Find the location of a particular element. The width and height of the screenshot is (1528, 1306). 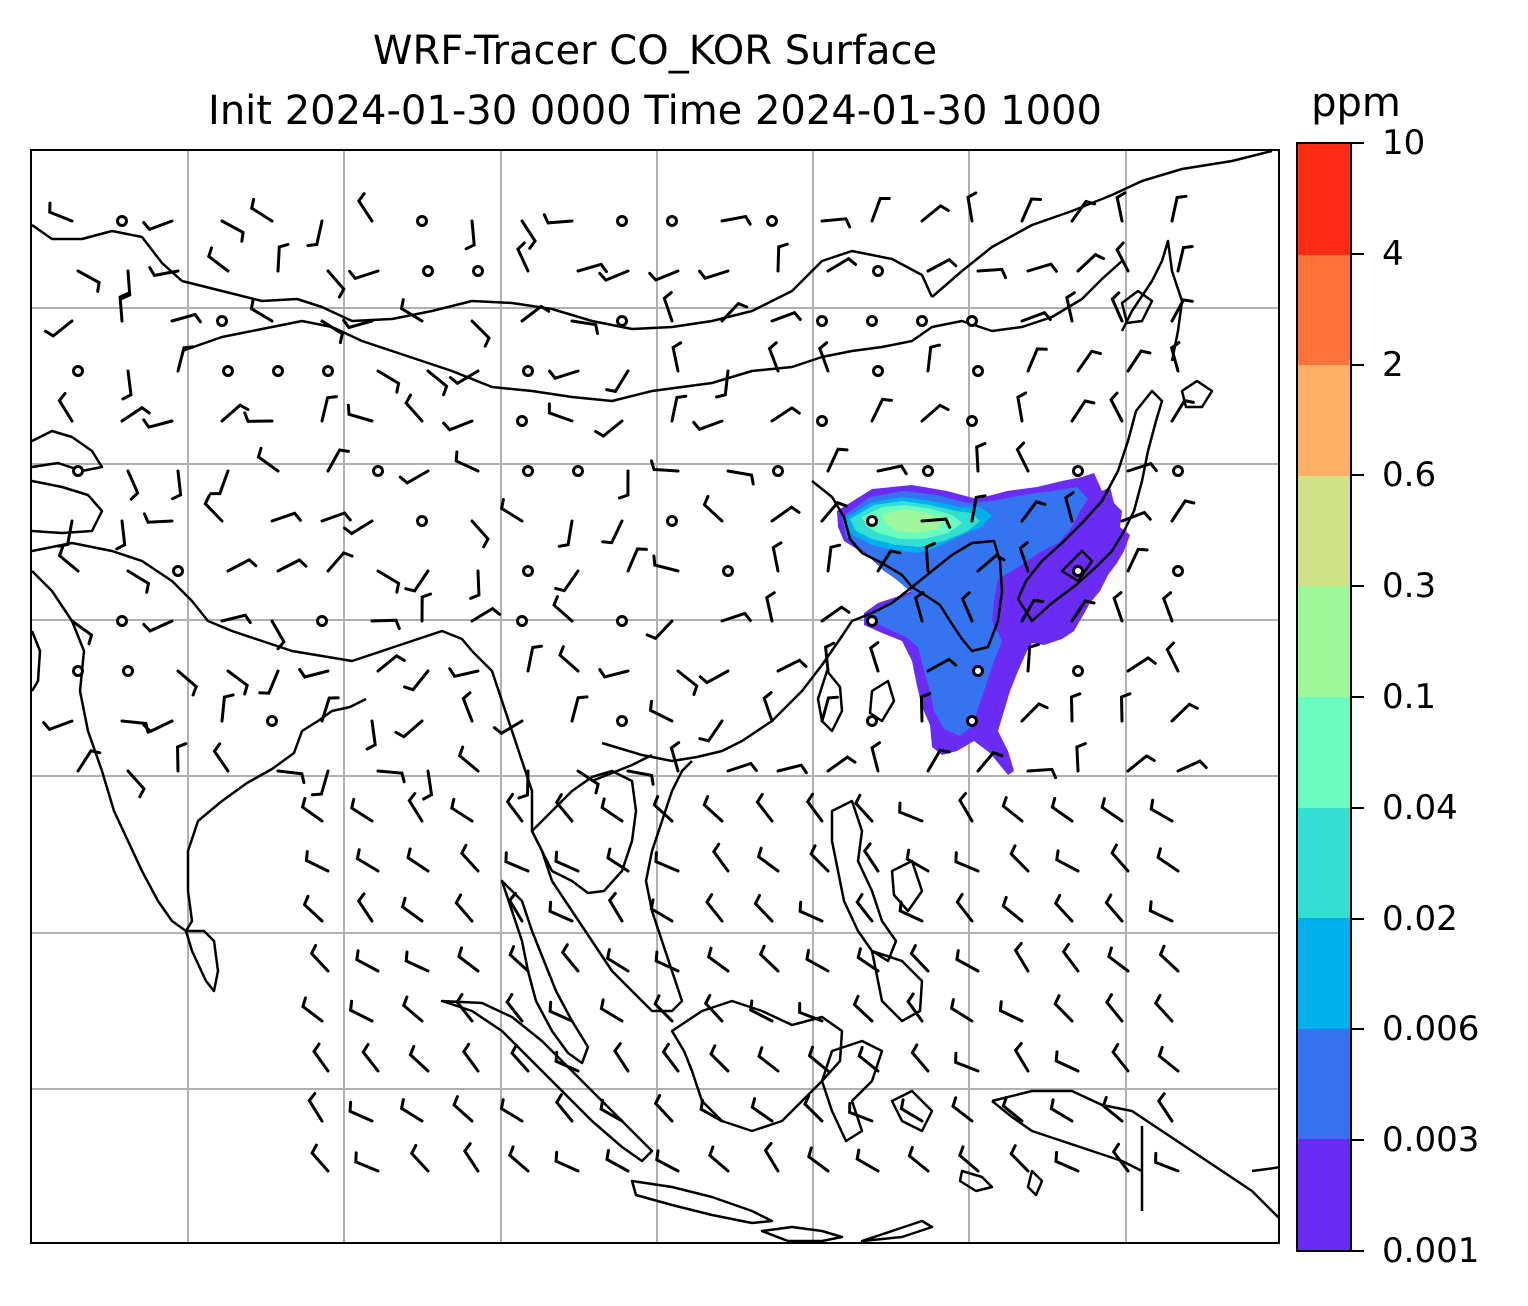

colorbar-tick-label: 10 is located at coordinates (1404, 143).